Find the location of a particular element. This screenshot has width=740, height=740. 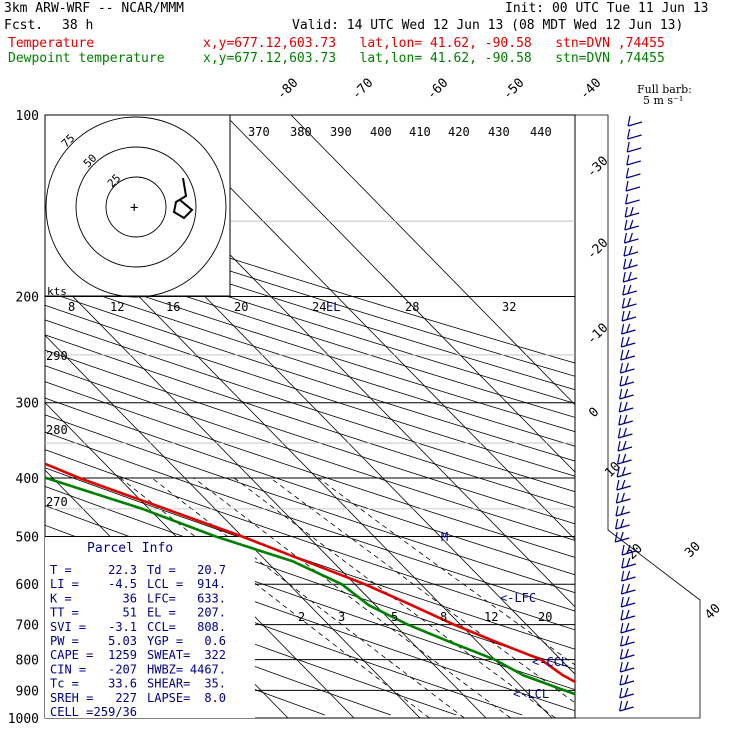

model-title: 3km ARW-WRF -- NCAR/MMM is located at coordinates (94, 8).